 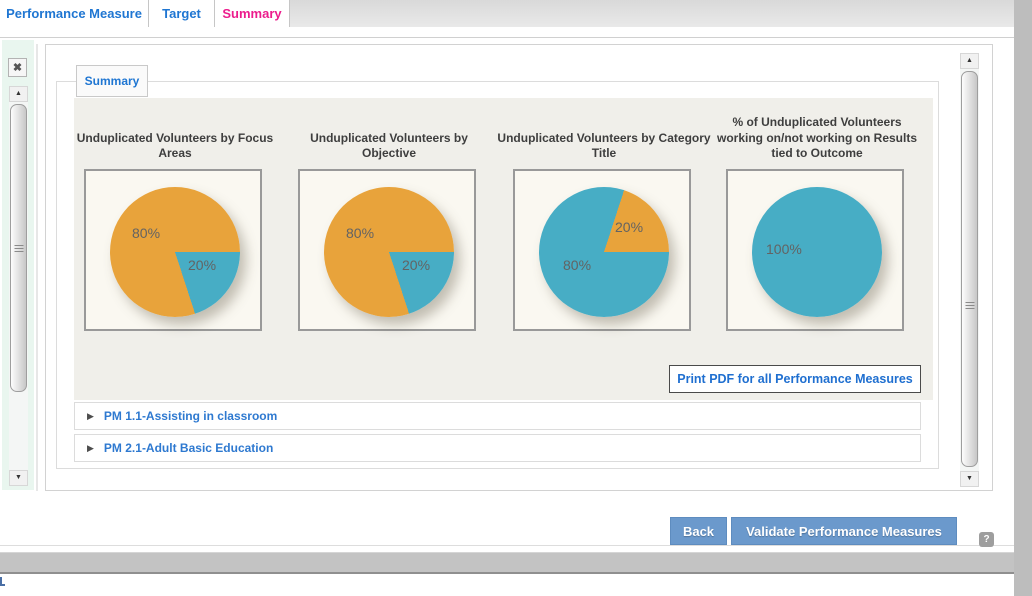 I want to click on clipped-link-fragment, so click(x=2, y=581).